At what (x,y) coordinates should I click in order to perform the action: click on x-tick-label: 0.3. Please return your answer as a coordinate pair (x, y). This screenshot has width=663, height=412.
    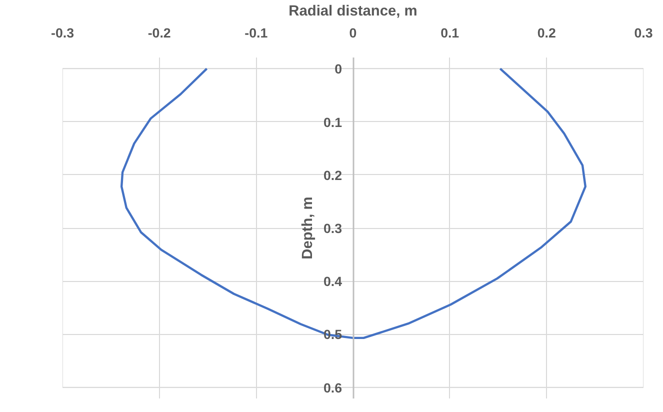
    Looking at the image, I should click on (643, 33).